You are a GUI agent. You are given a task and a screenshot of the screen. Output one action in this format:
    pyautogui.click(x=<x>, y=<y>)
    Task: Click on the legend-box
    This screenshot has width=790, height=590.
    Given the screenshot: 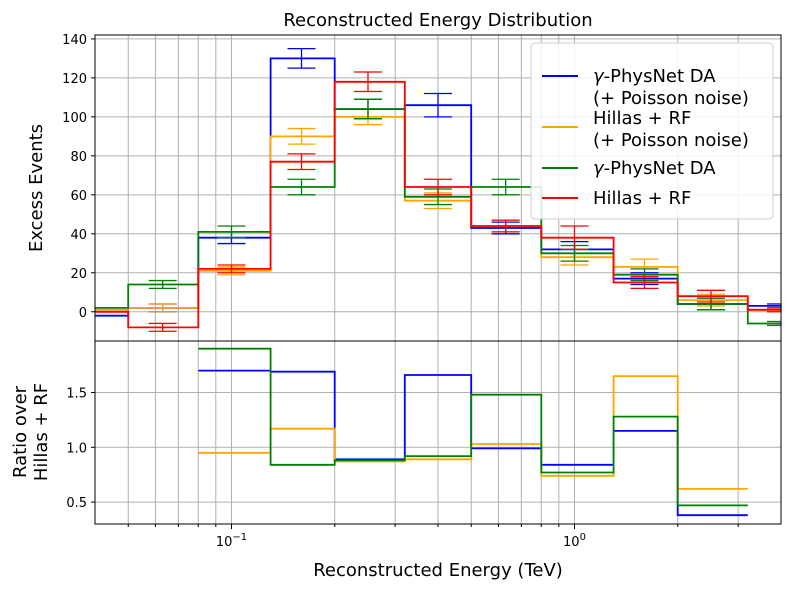 What is the action you would take?
    pyautogui.click(x=652, y=131)
    